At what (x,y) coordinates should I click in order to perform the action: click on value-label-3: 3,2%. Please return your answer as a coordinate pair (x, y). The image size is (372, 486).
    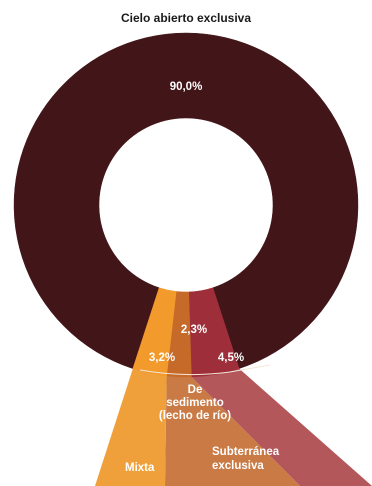
    Looking at the image, I should click on (162, 358).